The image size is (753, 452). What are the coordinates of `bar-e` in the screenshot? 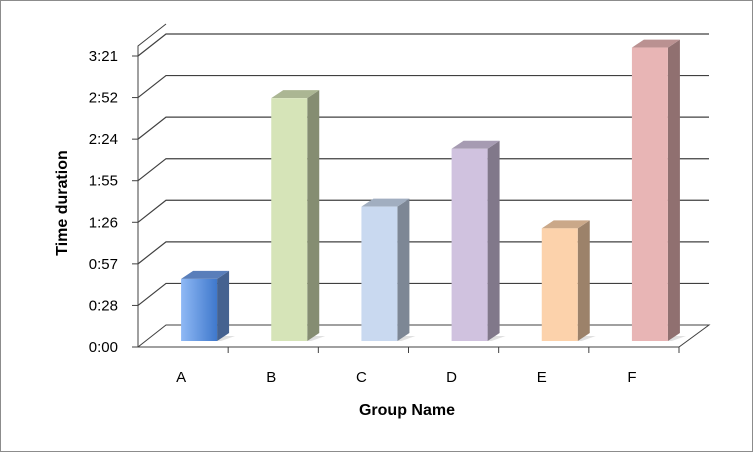 It's located at (568, 280).